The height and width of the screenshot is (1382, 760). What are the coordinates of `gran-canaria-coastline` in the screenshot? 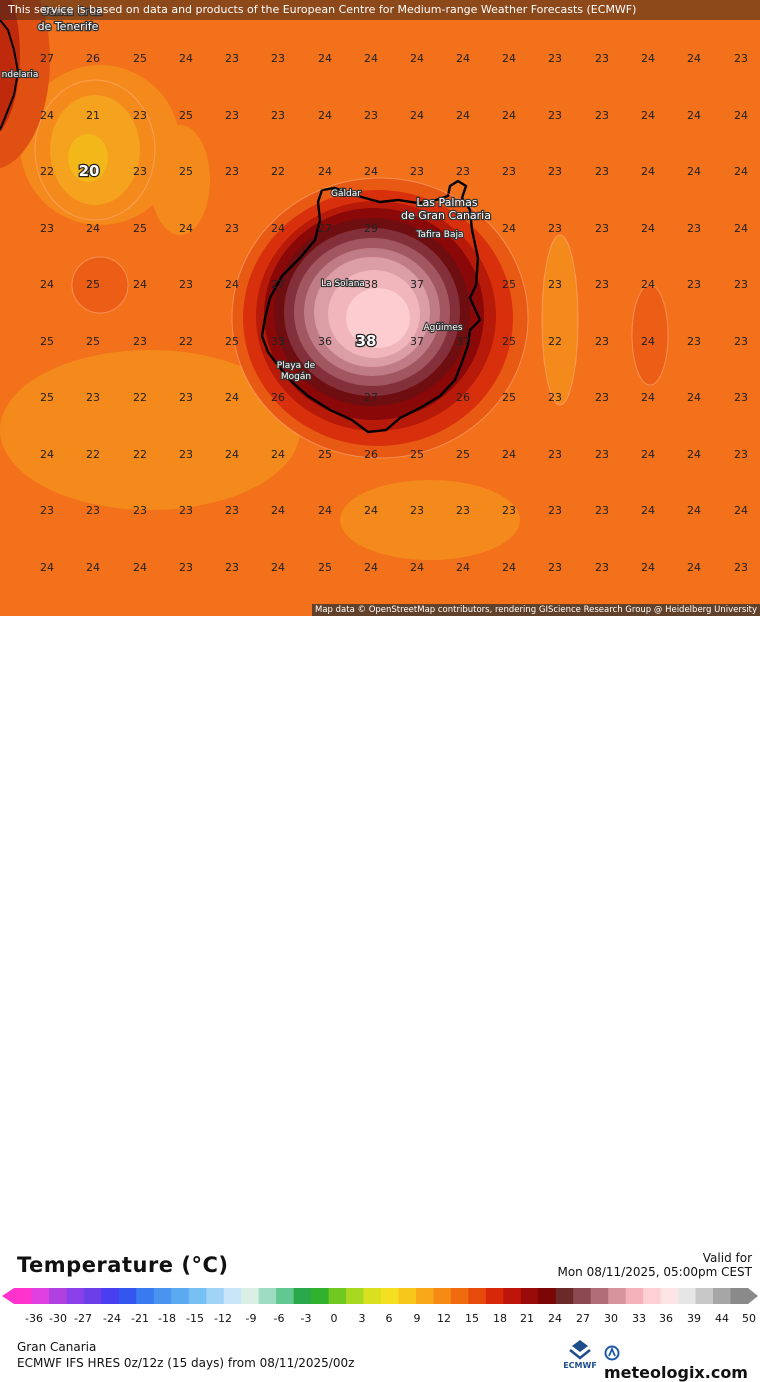 It's located at (371, 306).